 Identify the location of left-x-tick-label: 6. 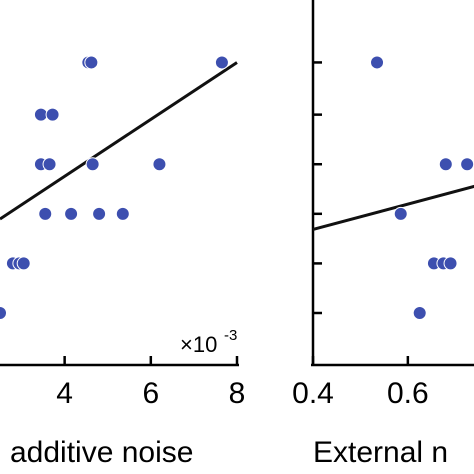
(150, 393).